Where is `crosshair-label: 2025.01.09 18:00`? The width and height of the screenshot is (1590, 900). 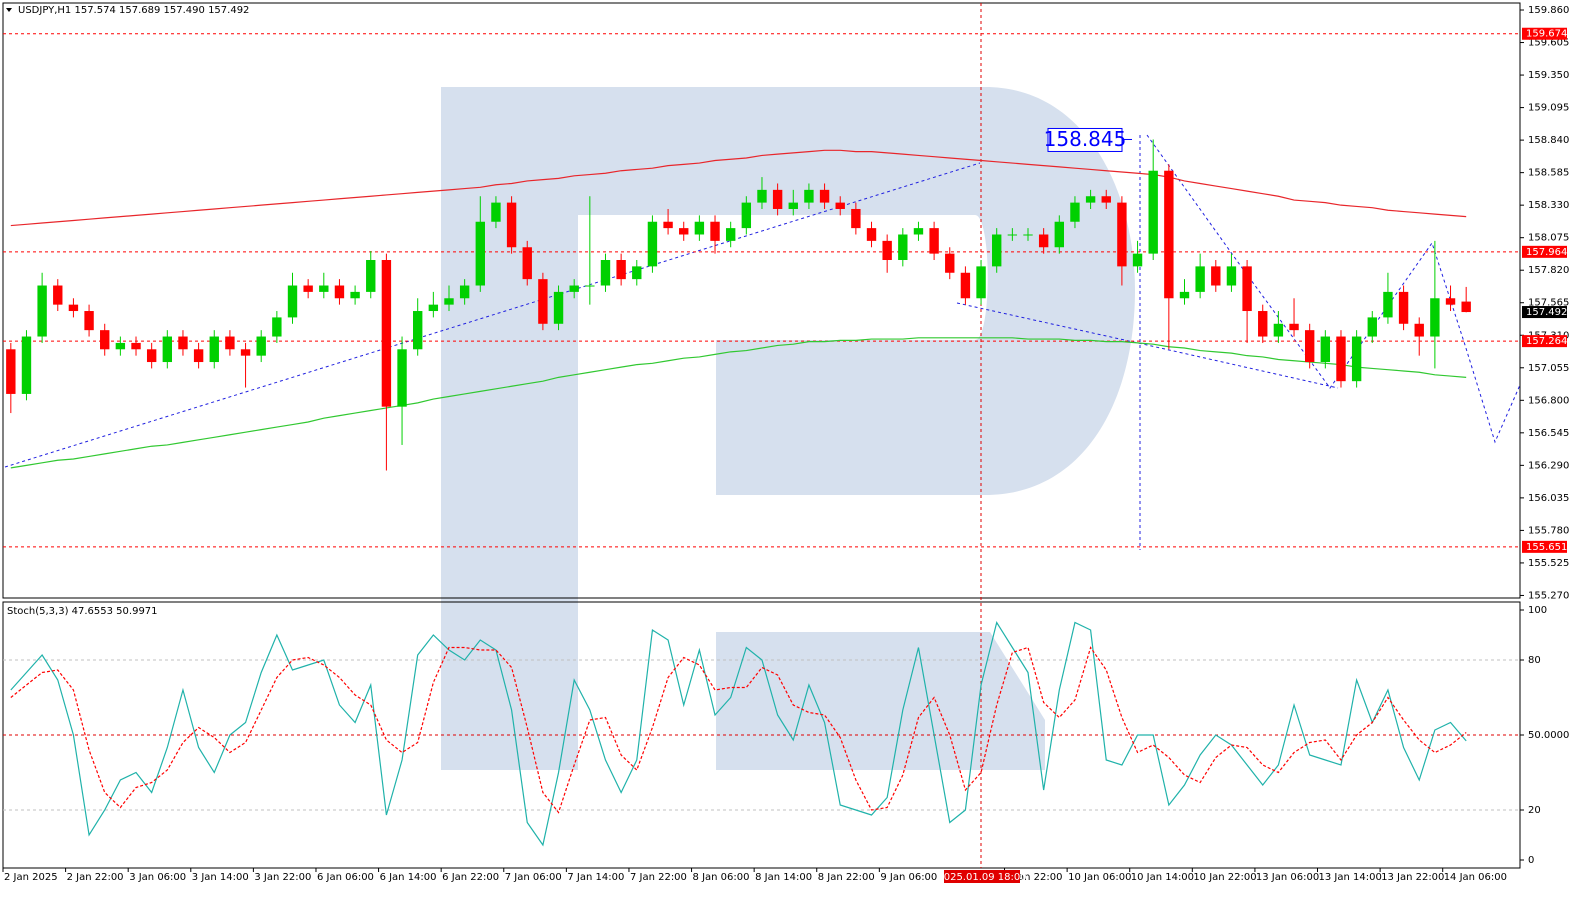 crosshair-label: 2025.01.09 18:00 is located at coordinates (981, 877).